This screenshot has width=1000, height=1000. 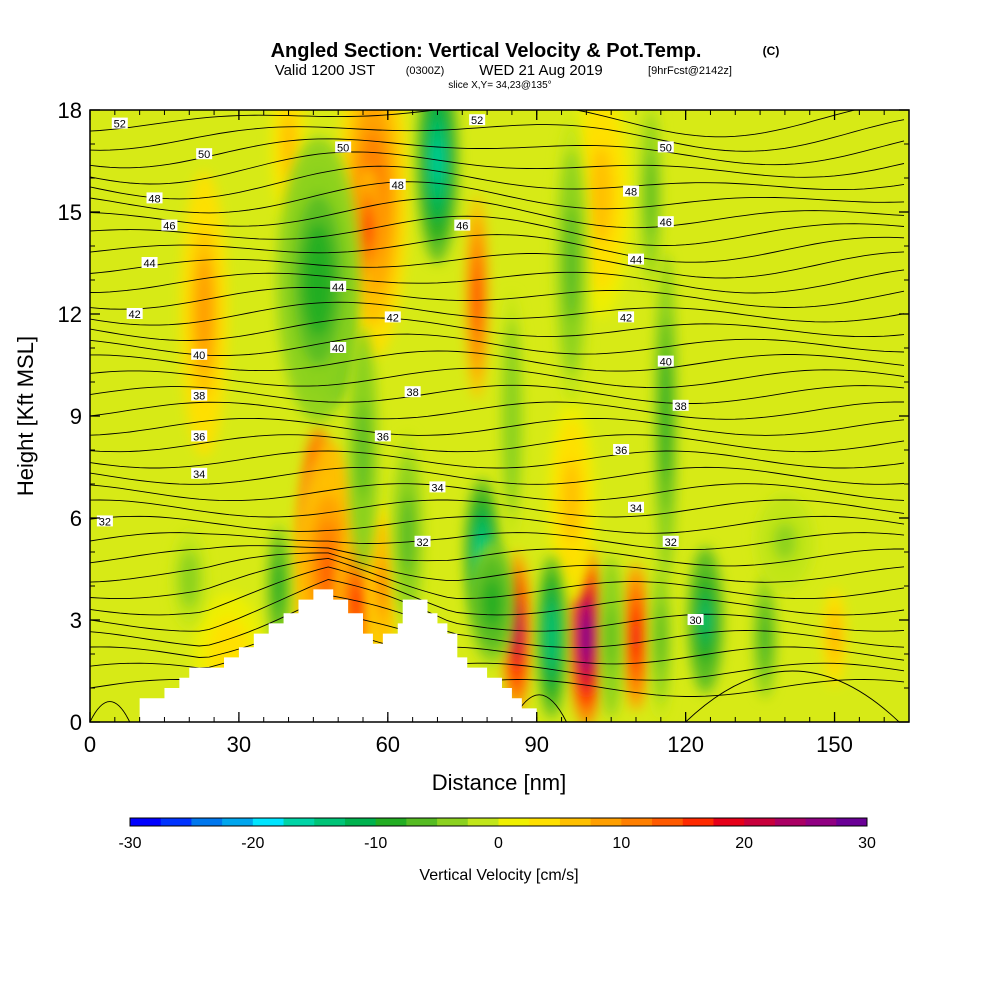 I want to click on colorbar-tick-label-1: -20, so click(x=252, y=843).